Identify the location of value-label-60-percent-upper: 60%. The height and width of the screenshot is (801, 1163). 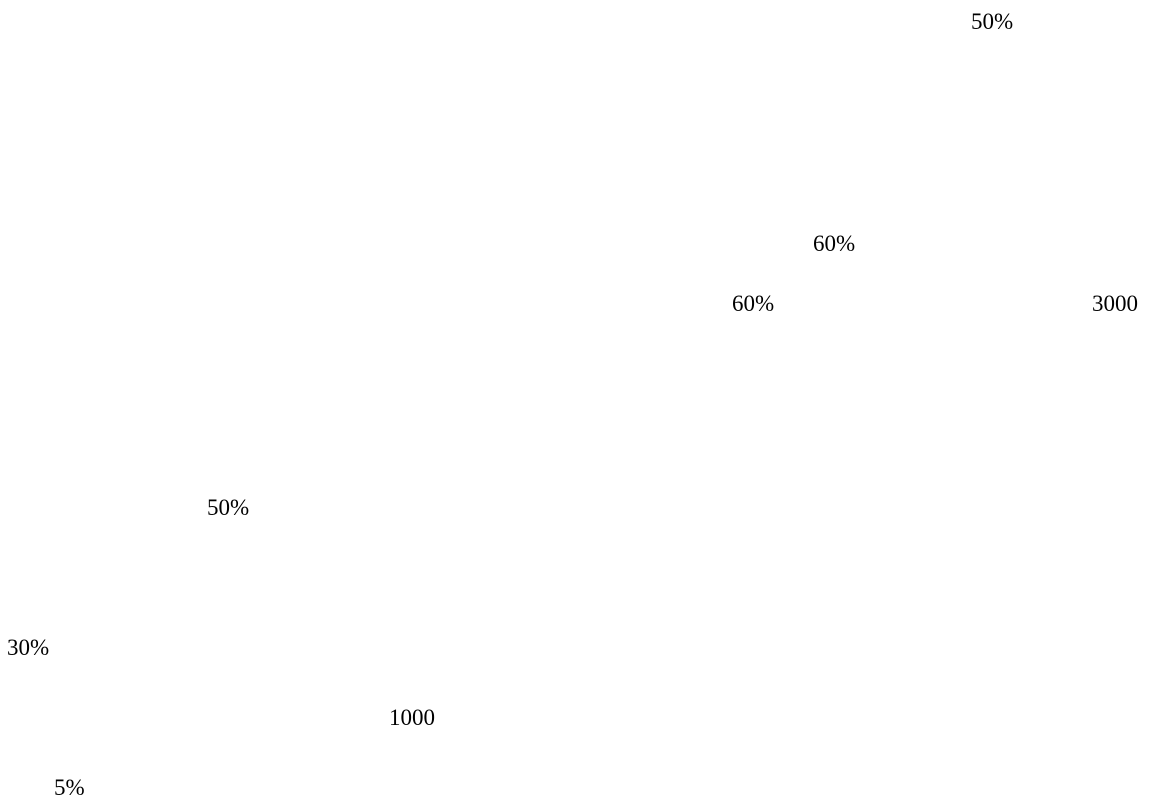
(834, 243).